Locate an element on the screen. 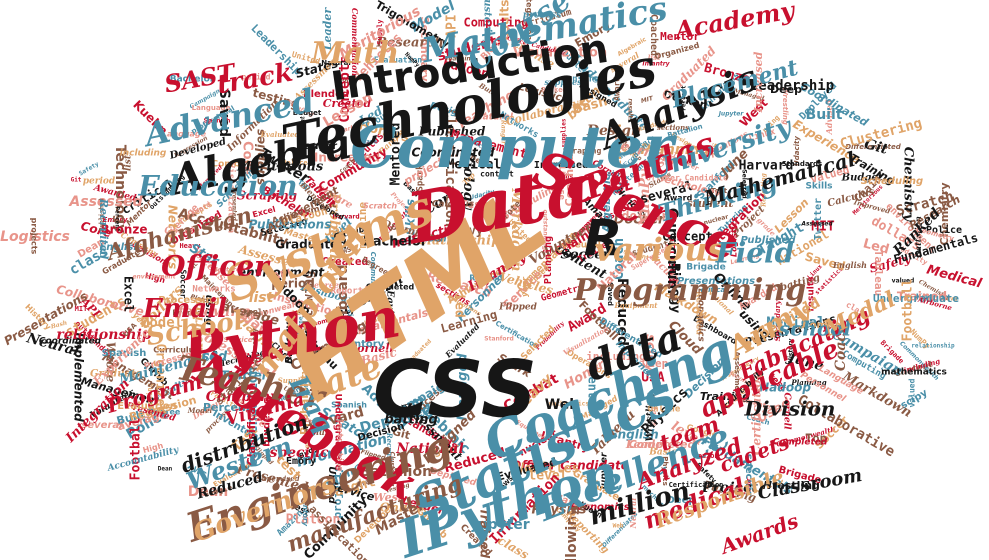 This screenshot has width=989, height=560. word-229: Emory is located at coordinates (115, 220).